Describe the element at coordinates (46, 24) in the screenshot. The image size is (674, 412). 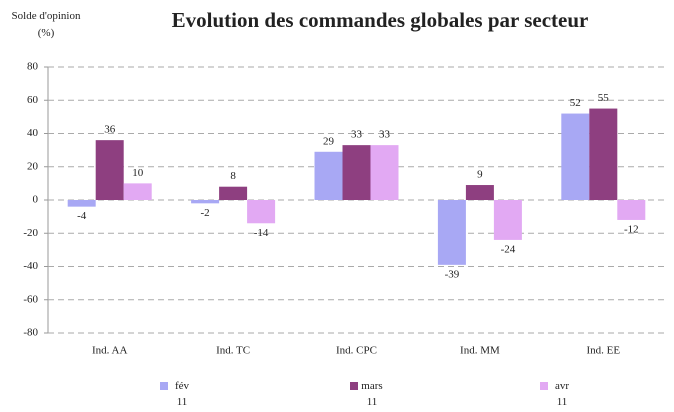
I see `y-axis-label: Solde d'opinion (%)` at that location.